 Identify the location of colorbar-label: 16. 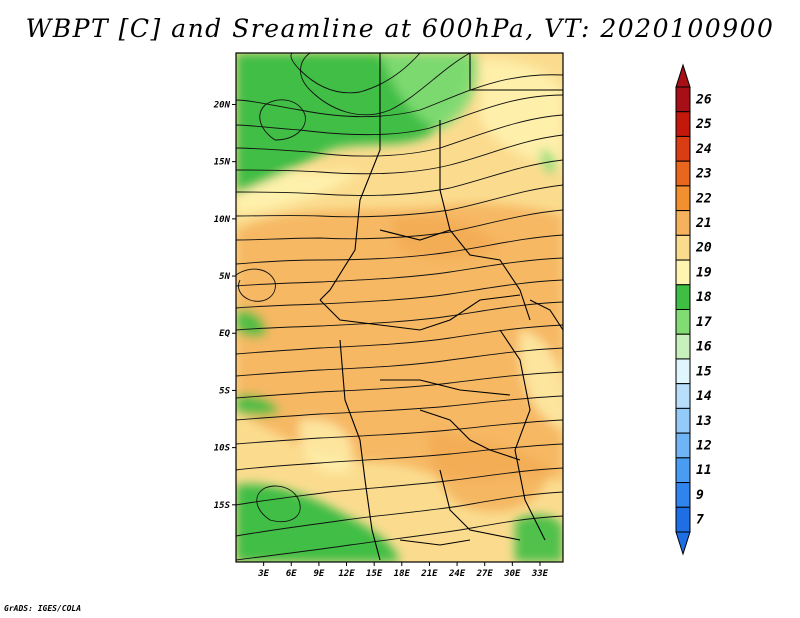
(704, 347).